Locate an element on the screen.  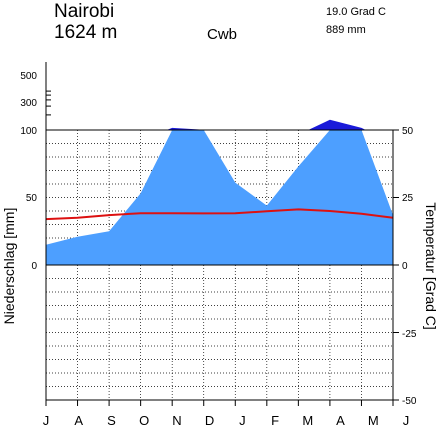
month-label: N is located at coordinates (176, 420).